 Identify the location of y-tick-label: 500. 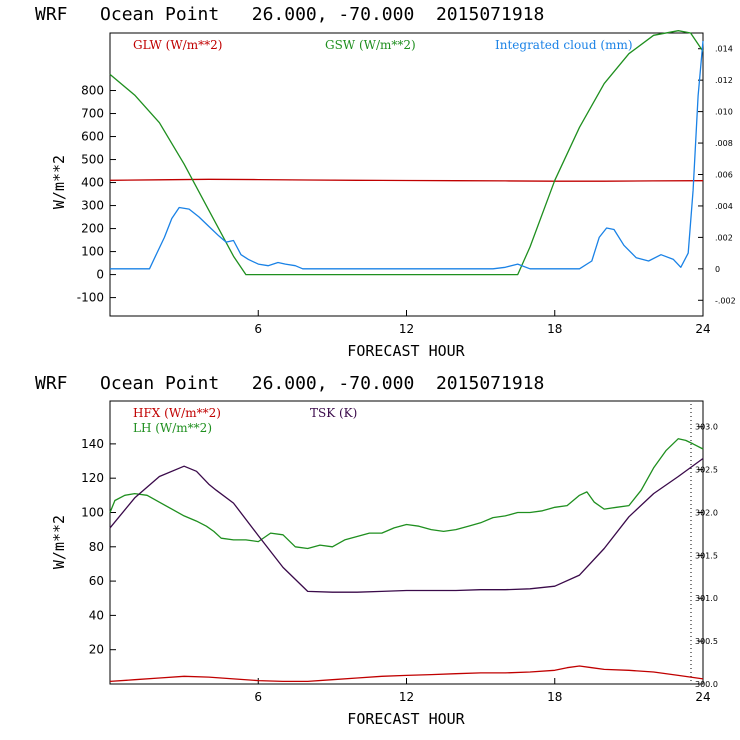
(92, 160).